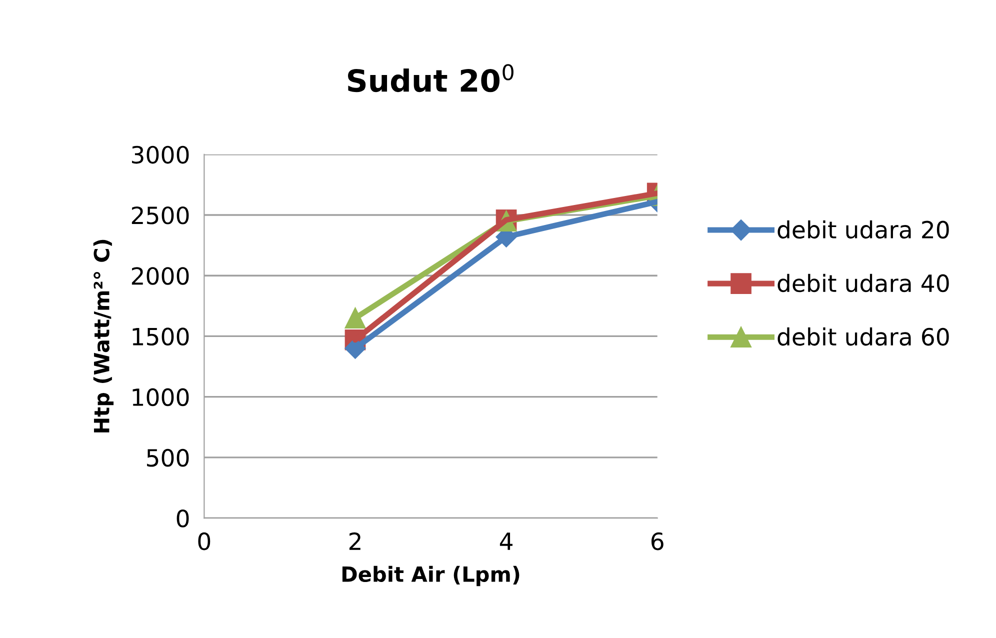  I want to click on y-tick-label: 500, so click(168, 457).